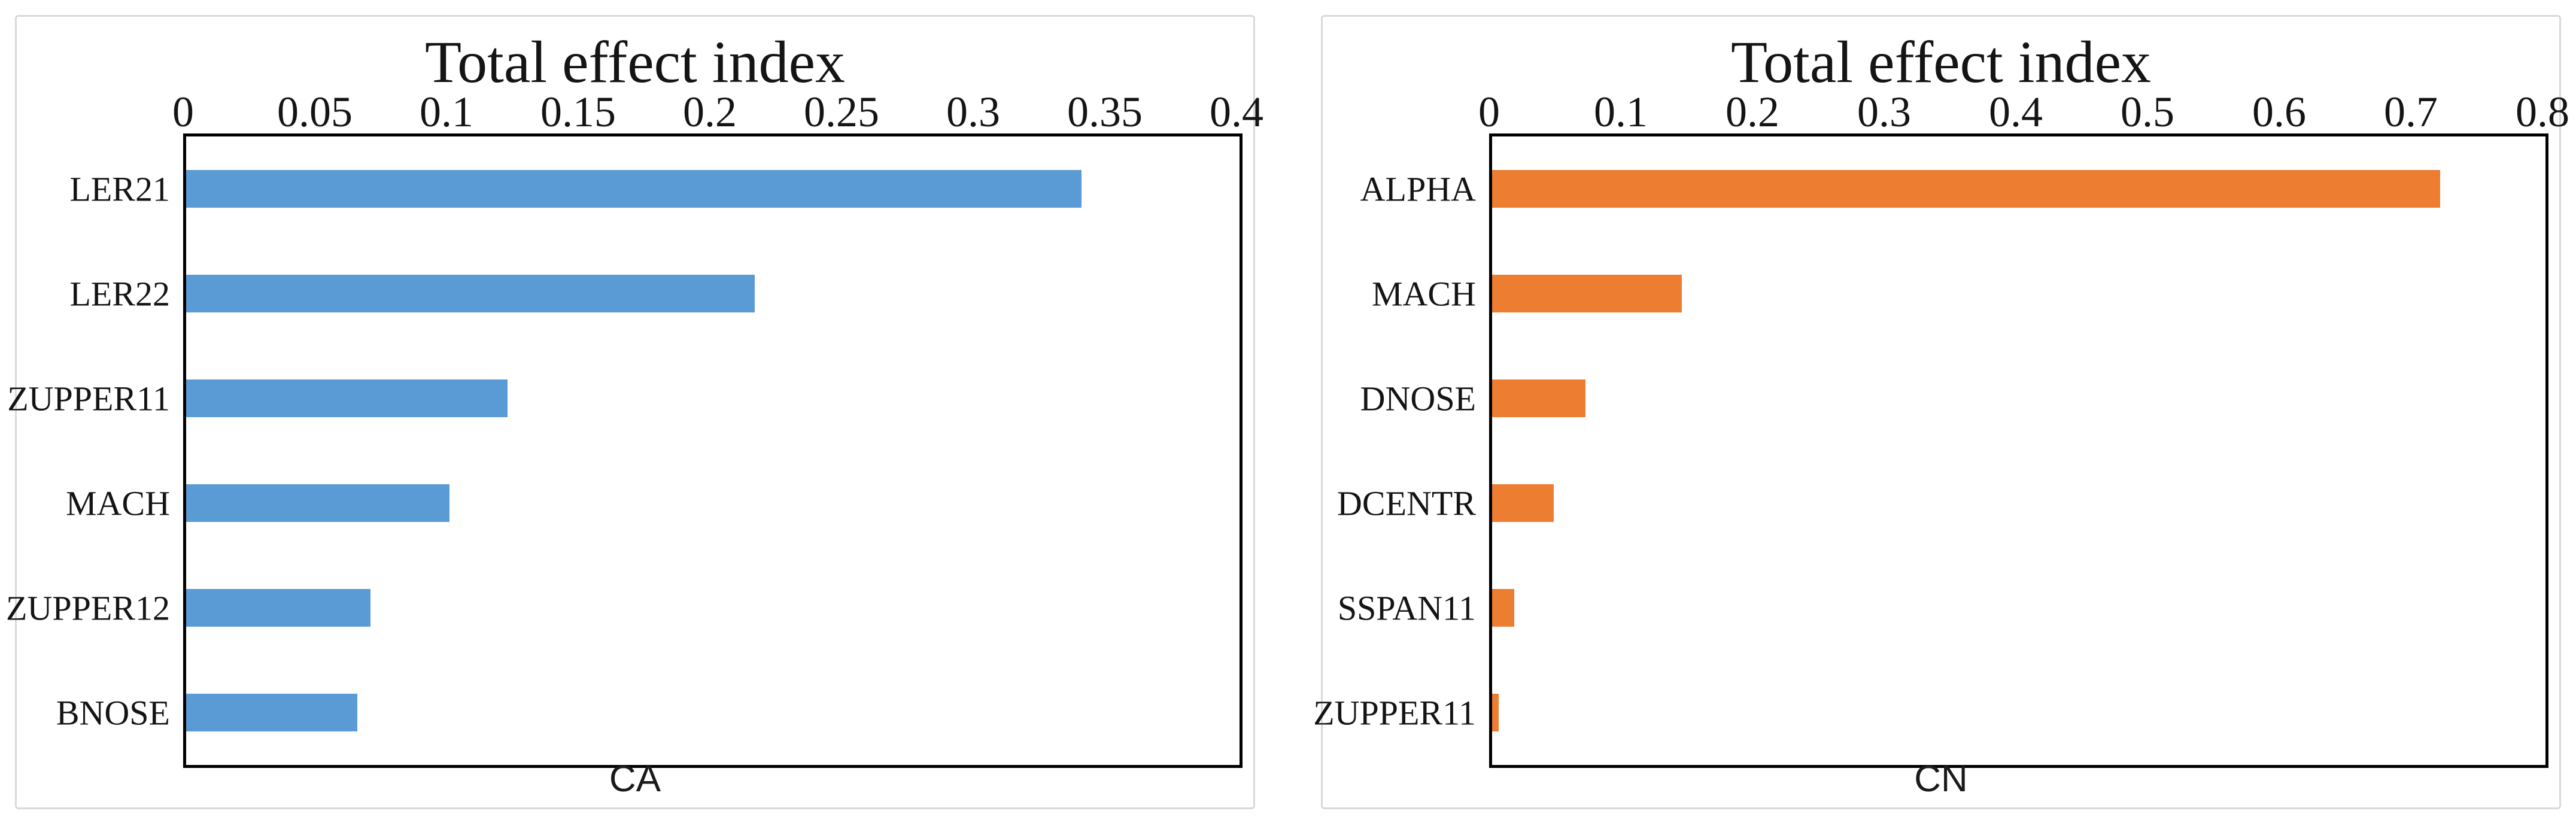 This screenshot has width=2576, height=826. What do you see at coordinates (88, 450) in the screenshot?
I see `category-labels: LER21 LER22 ZUPPER11 MACH ZUPPER12 BNOSE` at bounding box center [88, 450].